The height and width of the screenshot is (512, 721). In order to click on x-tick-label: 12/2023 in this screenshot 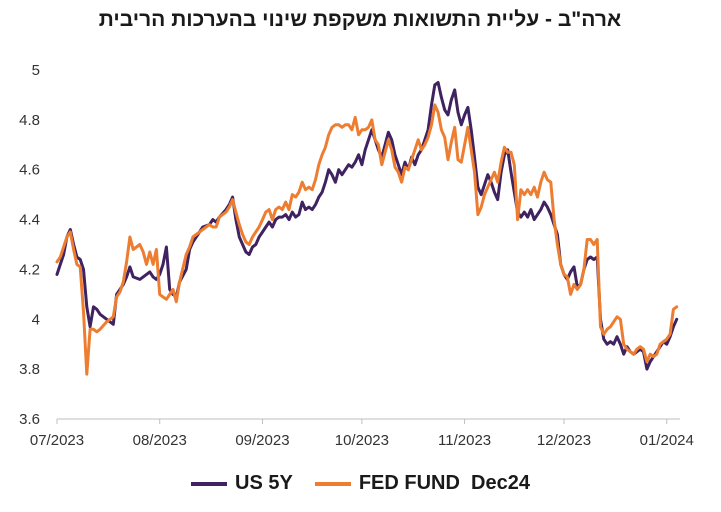, I will do `click(564, 440)`.